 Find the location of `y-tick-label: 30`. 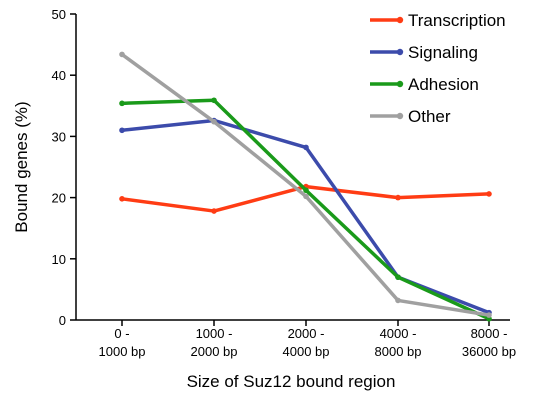

y-tick-label: 30 is located at coordinates (59, 136).